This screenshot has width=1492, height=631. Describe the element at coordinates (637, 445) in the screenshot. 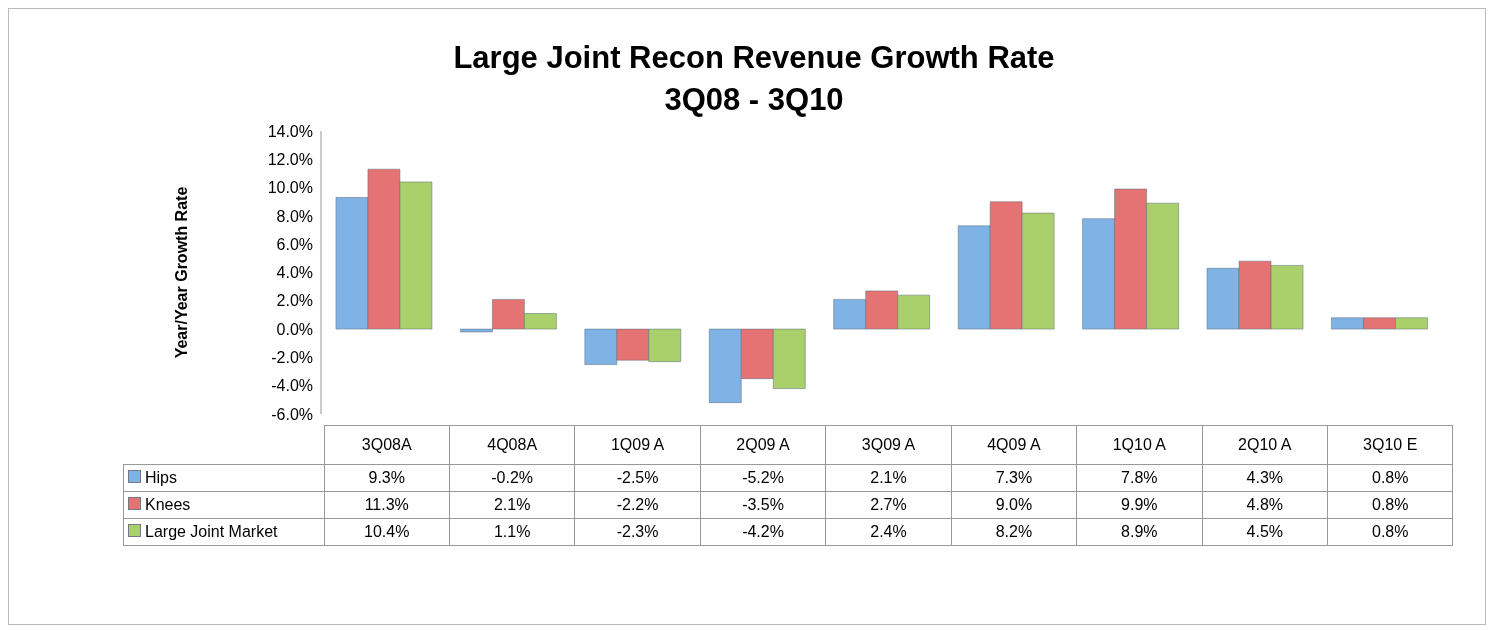

I see `x-tick-label: 1Q09 A` at that location.